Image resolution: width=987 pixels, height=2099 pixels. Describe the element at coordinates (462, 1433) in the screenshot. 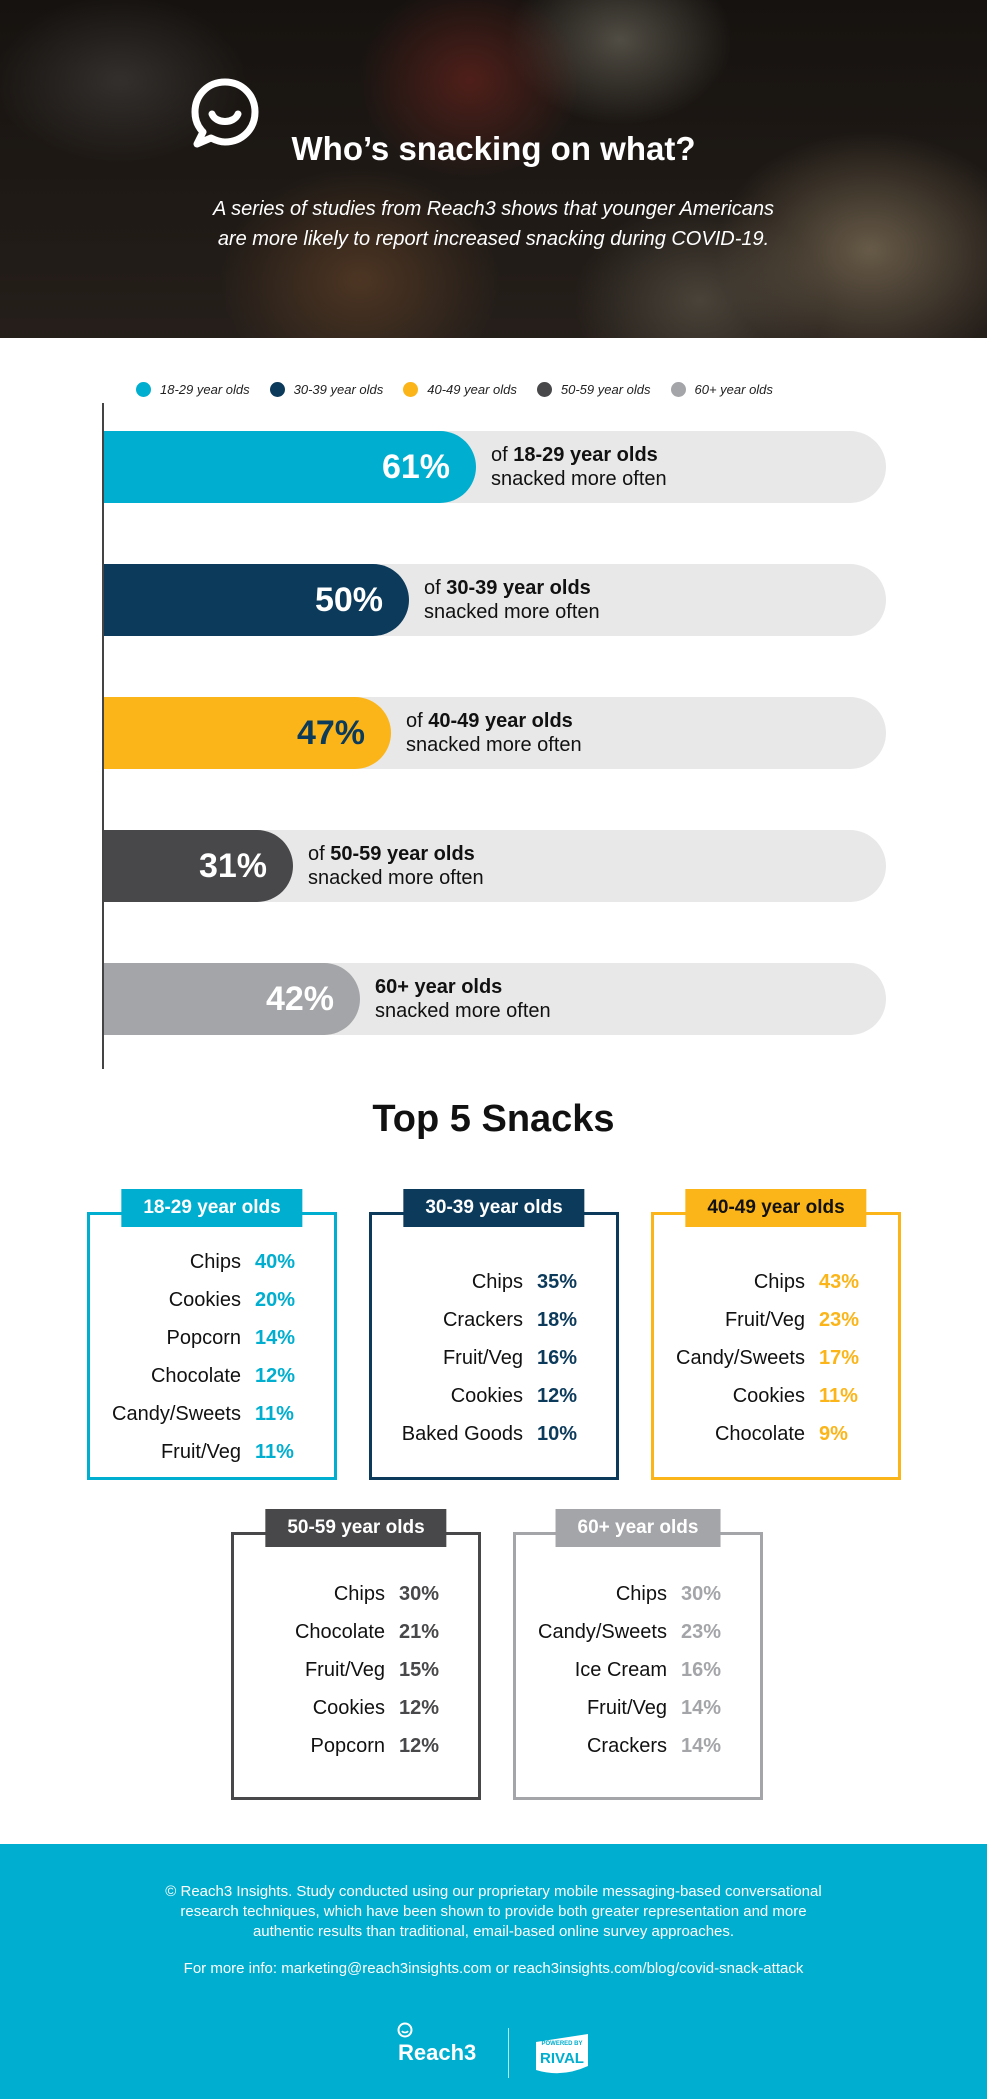

I see `snack-name: Baked Goods` at that location.